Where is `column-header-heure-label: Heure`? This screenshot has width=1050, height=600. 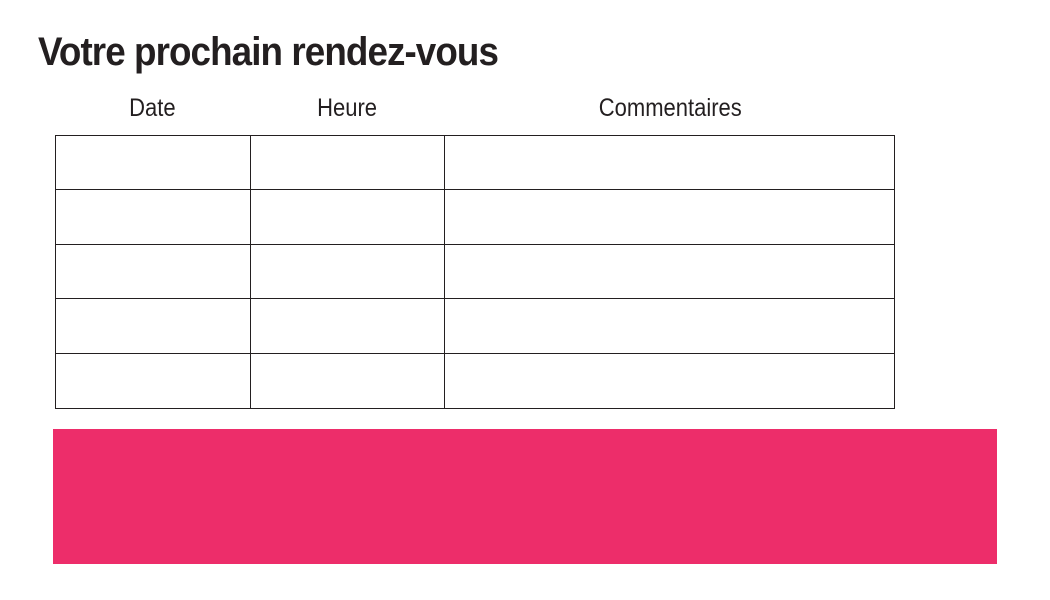 column-header-heure-label: Heure is located at coordinates (347, 108).